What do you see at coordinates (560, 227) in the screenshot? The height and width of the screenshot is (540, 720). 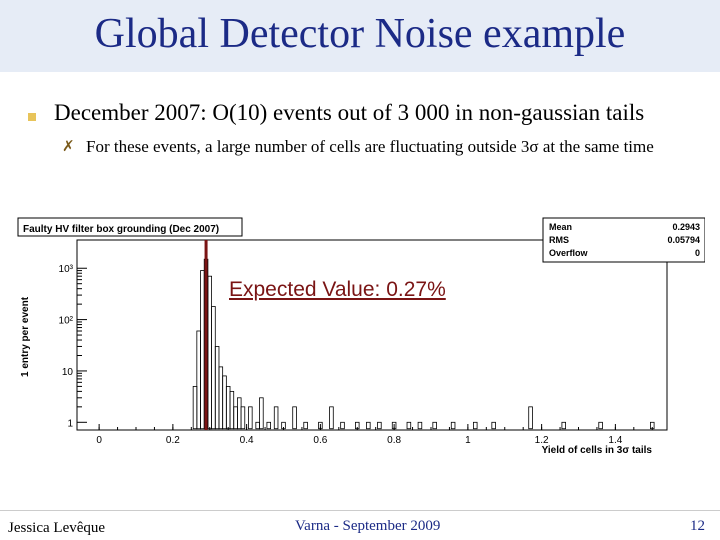 I see `stat-mean-label: Mean` at bounding box center [560, 227].